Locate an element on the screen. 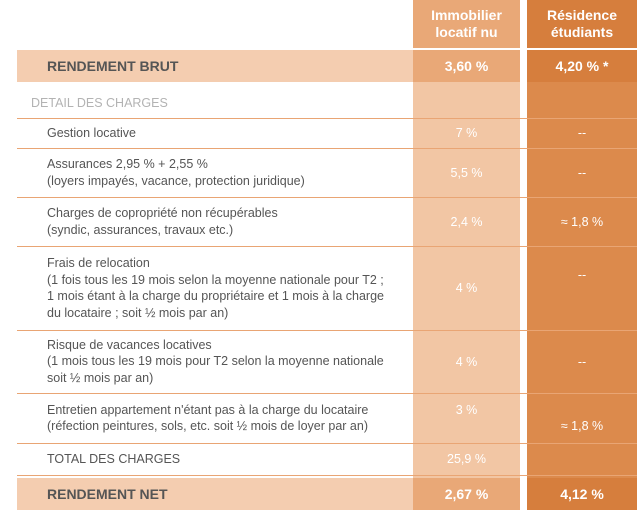  value-cell: 2,67 % is located at coordinates (466, 494).